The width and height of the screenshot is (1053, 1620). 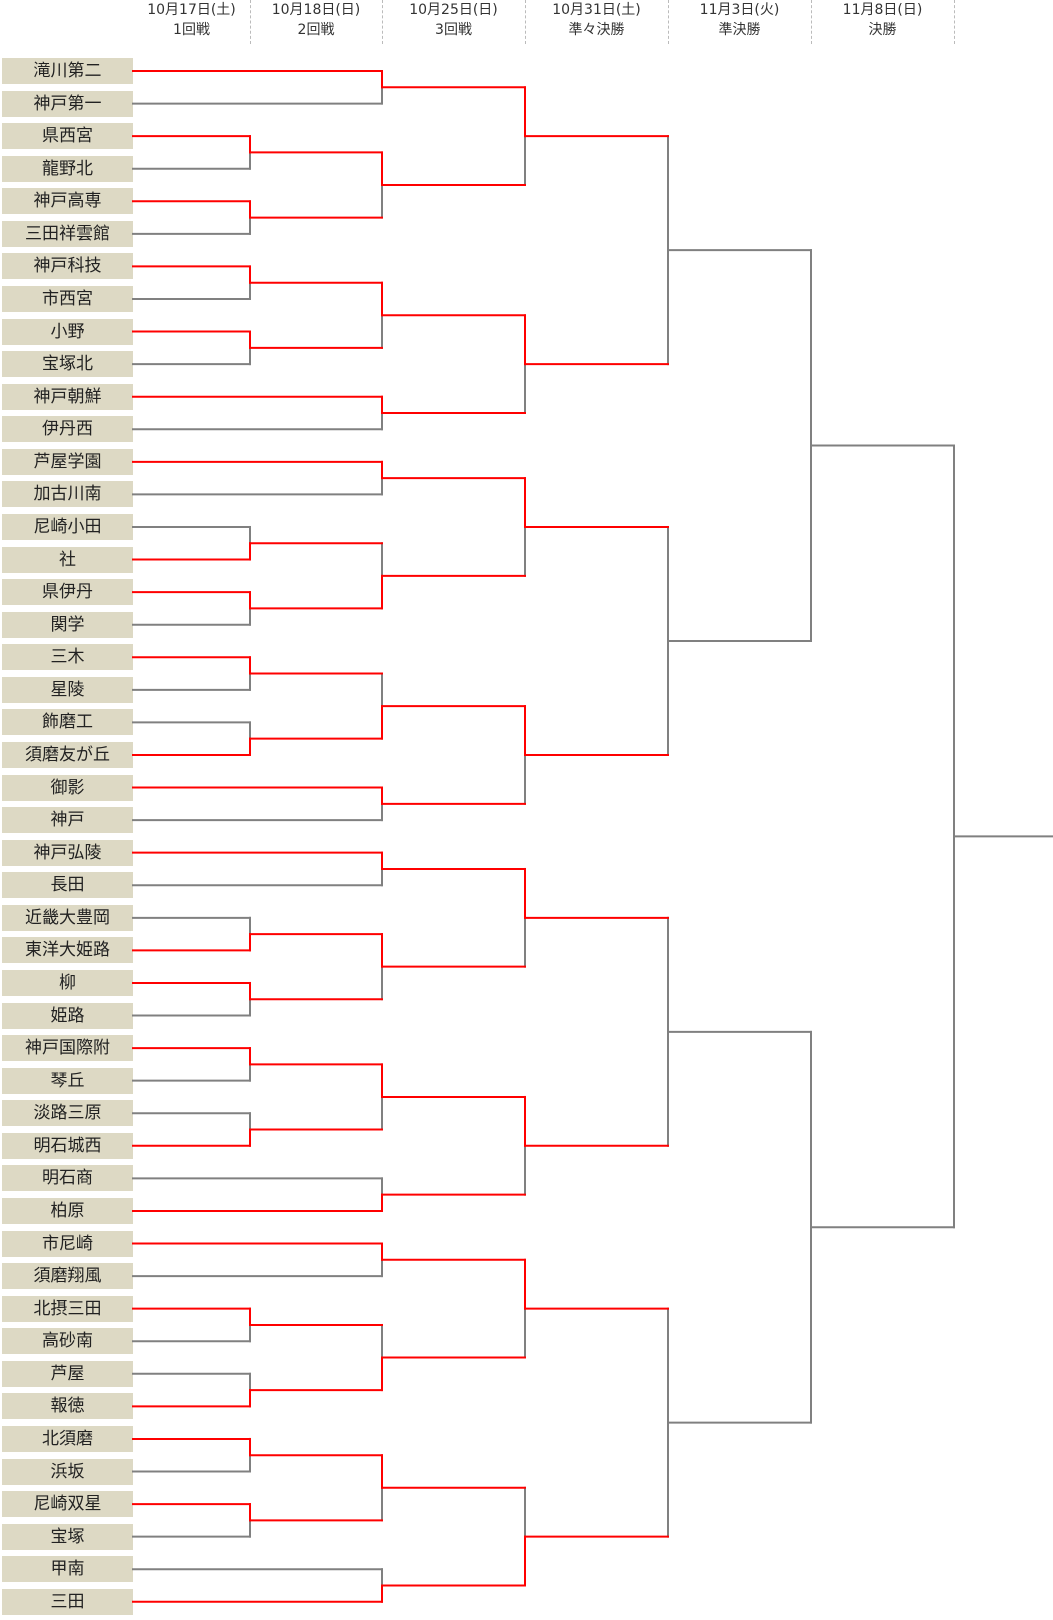 I want to click on team-label: 神戸国際附, so click(x=67, y=1048).